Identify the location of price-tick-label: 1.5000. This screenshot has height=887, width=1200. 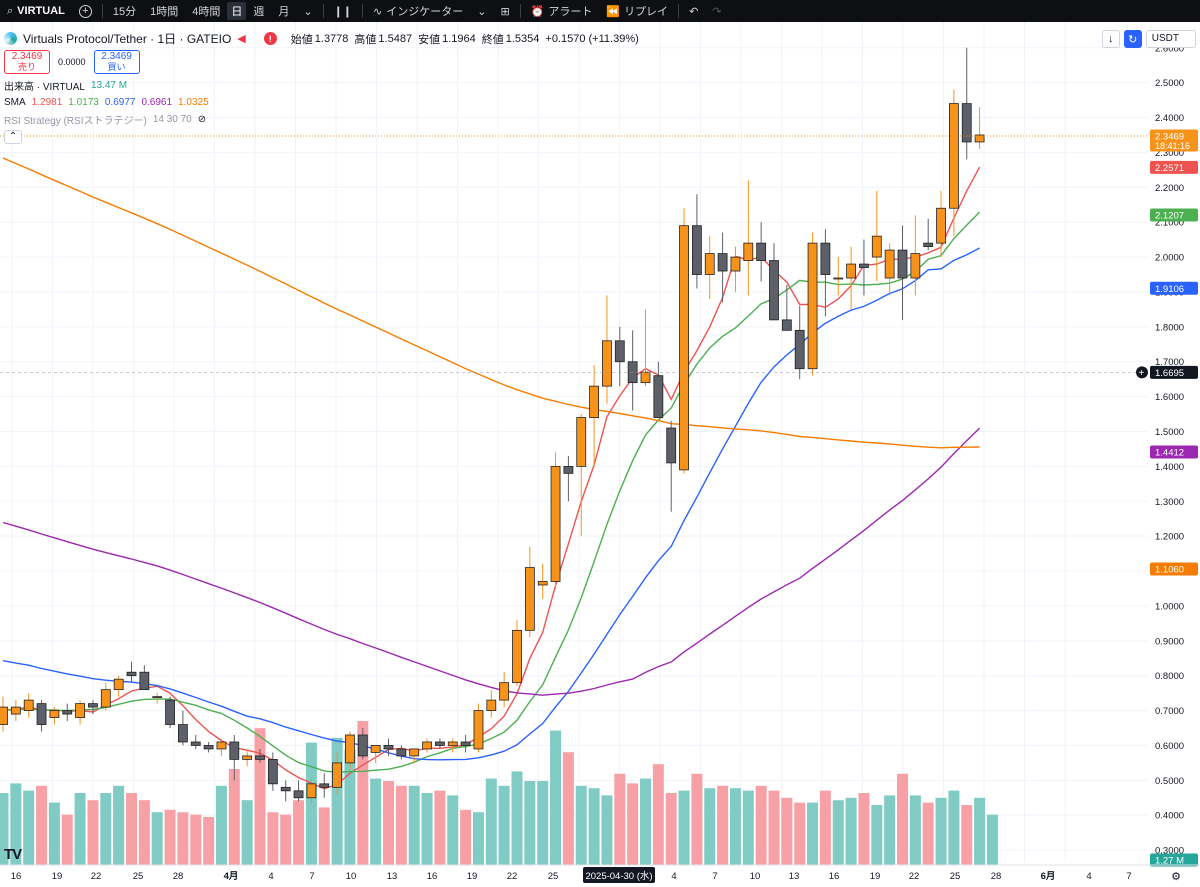
(1169, 432).